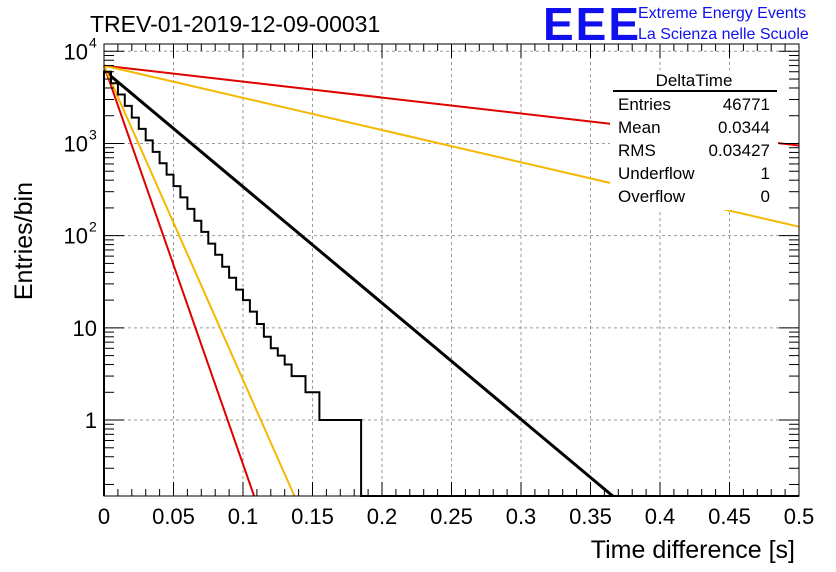 The image size is (836, 572). I want to click on x-tick-label: 0.1, so click(243, 516).